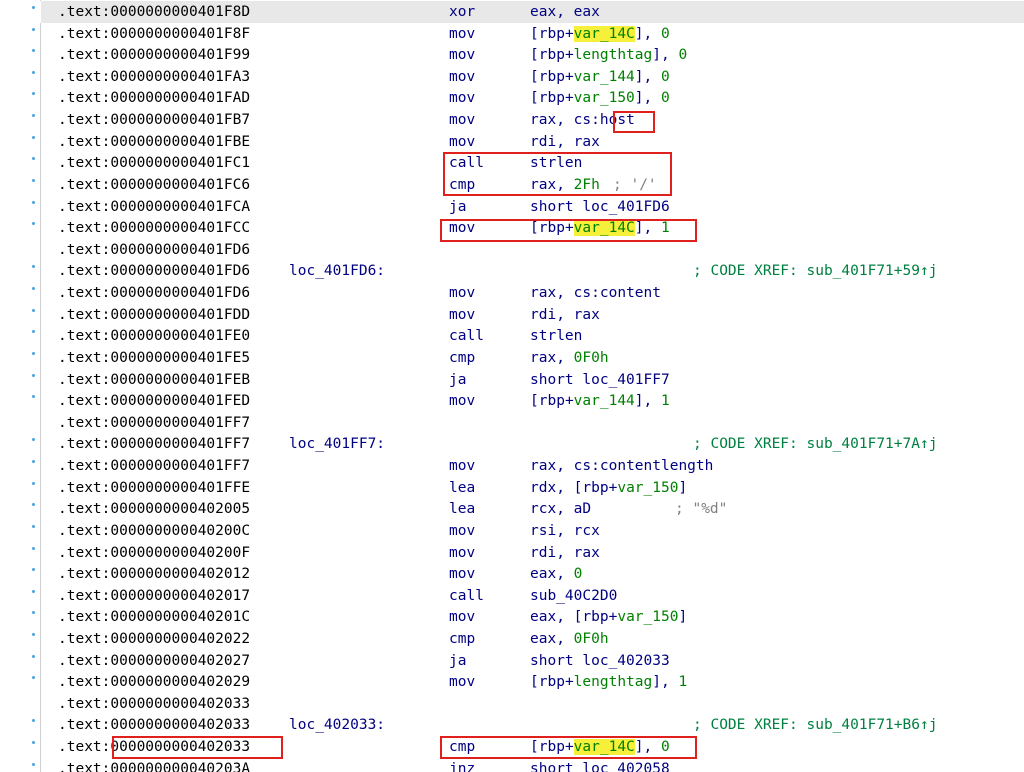  Describe the element at coordinates (512, 336) in the screenshot. I see `code-line: .text:0000000000401FE0 call strlen` at that location.